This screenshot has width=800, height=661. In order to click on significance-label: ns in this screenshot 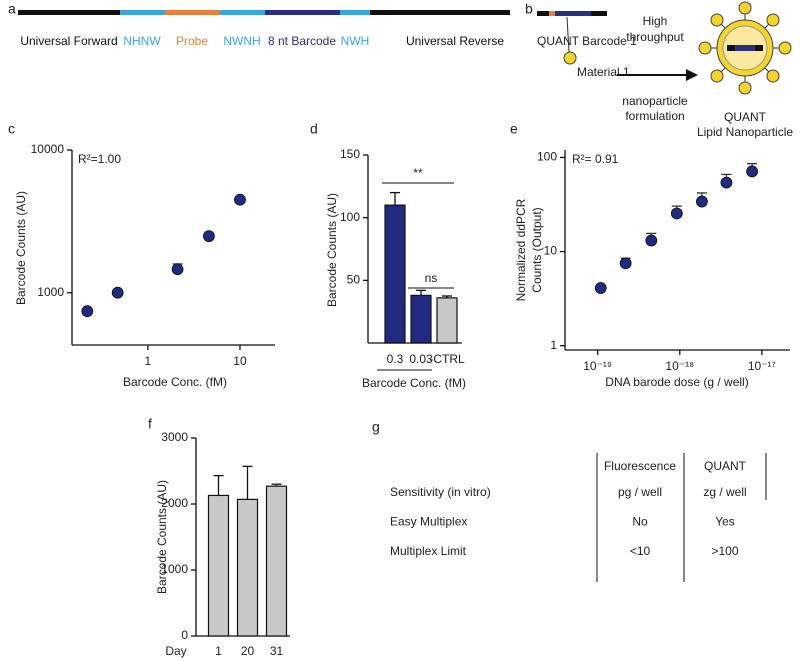, I will do `click(431, 278)`.